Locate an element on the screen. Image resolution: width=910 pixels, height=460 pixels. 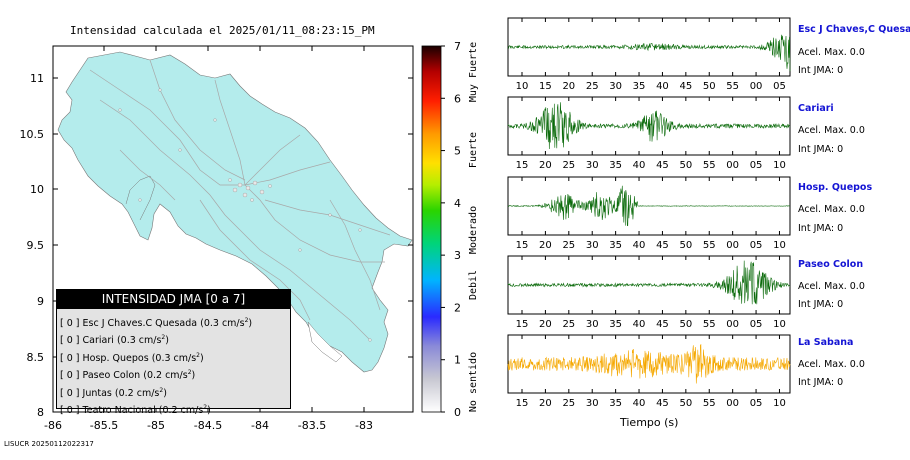
legend-row: [ 0 ] Teatro Nacional (0.2 cm/s2) is located at coordinates (135, 410).